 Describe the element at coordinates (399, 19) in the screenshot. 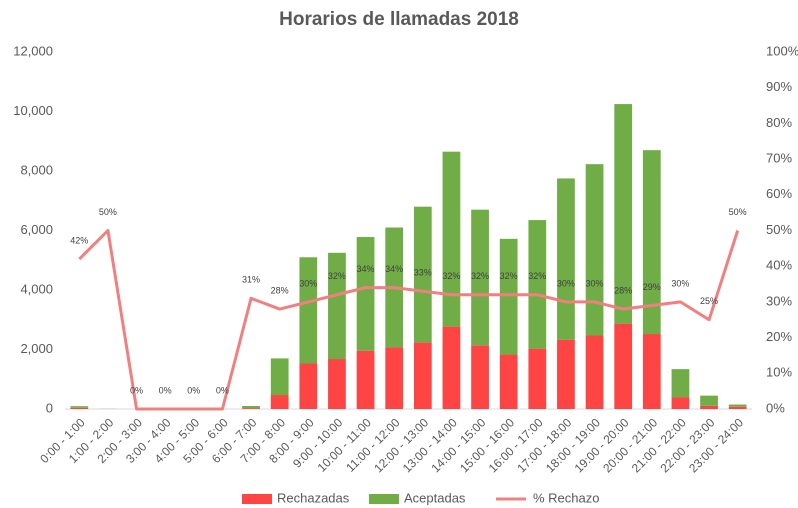

I see `chart-title: Horarios de llamadas 2018` at that location.